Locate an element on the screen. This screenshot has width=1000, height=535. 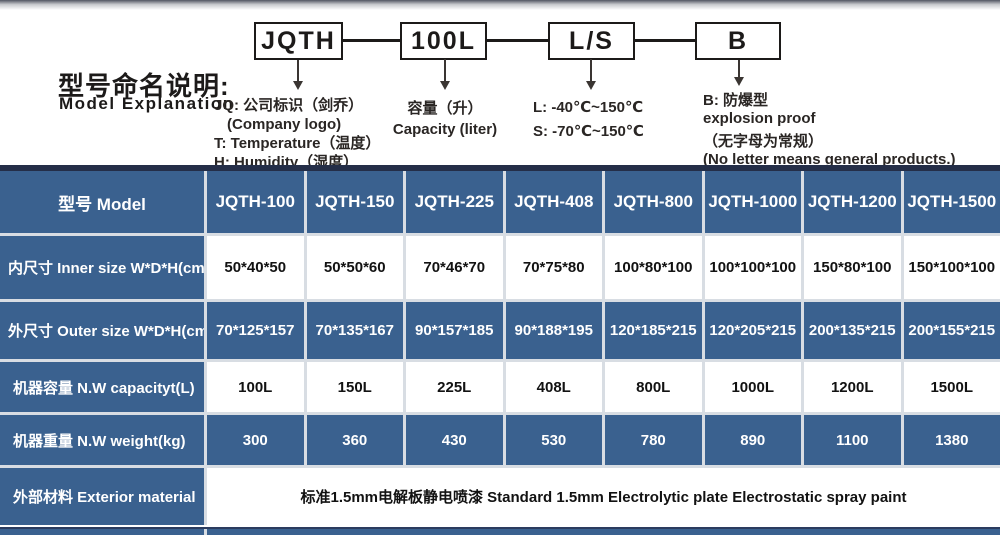
spec-cell: 1200L is located at coordinates (852, 387).